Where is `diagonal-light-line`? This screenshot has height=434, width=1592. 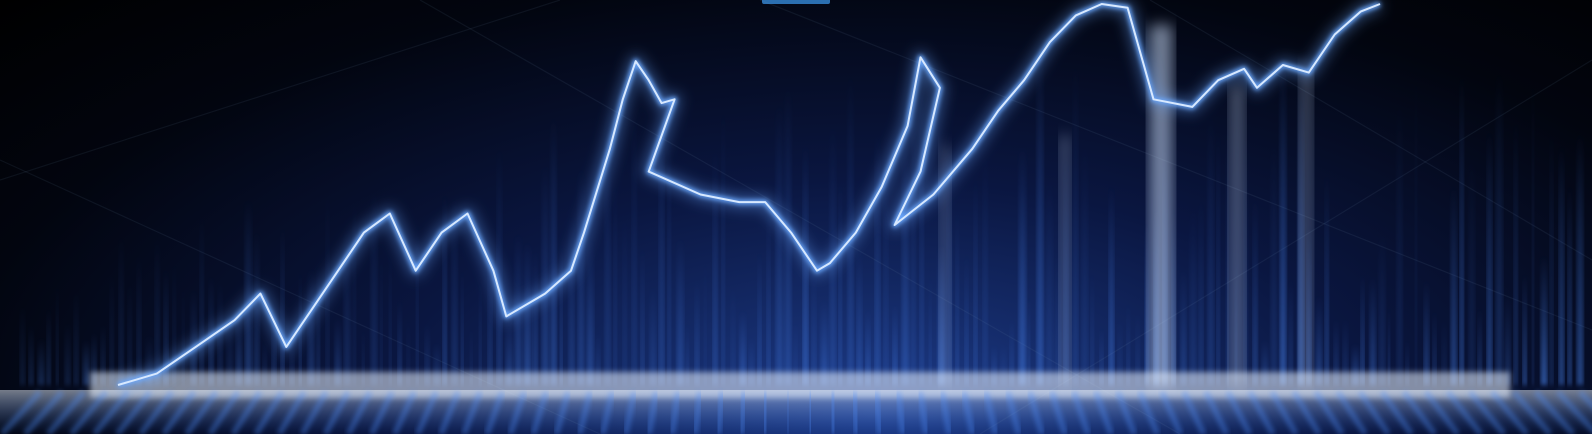 diagonal-light-line is located at coordinates (280, 90).